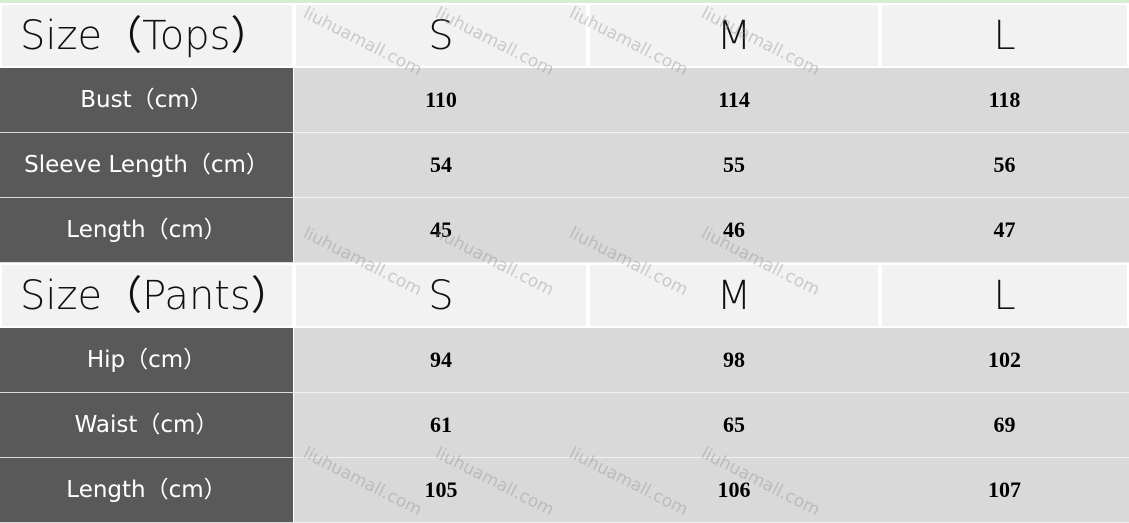 The height and width of the screenshot is (523, 1129). Describe the element at coordinates (441, 230) in the screenshot. I see `measurement-value: 45` at that location.